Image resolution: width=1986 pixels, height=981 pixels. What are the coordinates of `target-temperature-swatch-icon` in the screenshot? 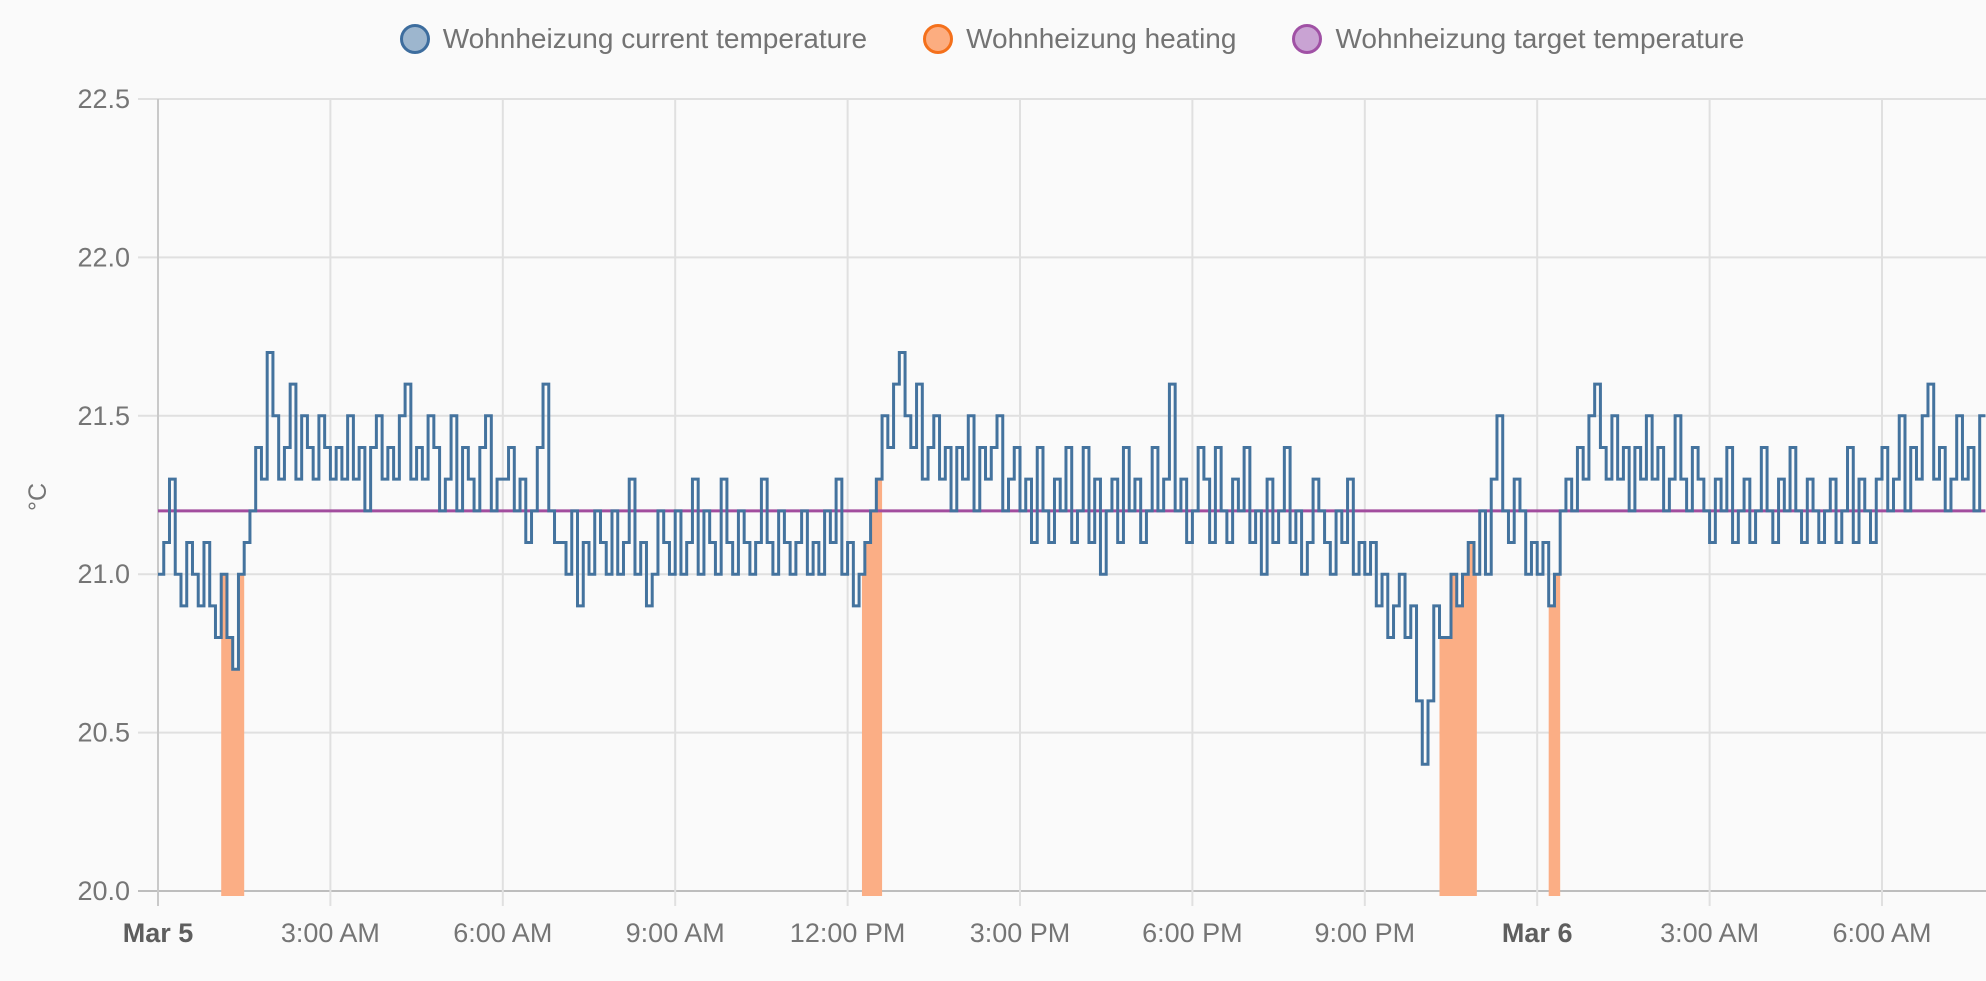 It's located at (1307, 39).